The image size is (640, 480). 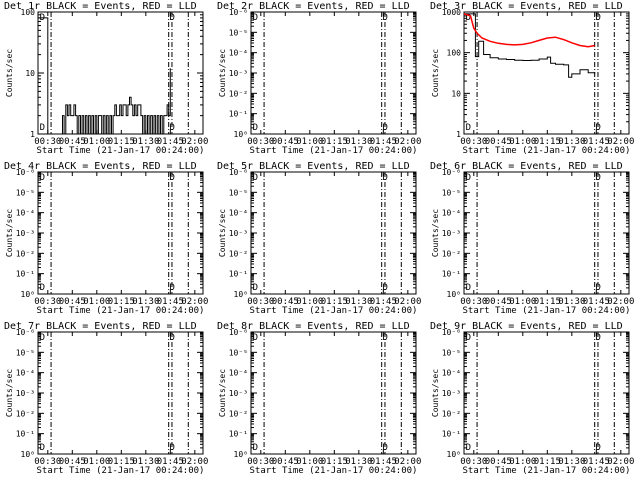 What do you see at coordinates (526, 166) in the screenshot?
I see `panel-title: Det 6r BLACK = Events, RED = LLD` at bounding box center [526, 166].